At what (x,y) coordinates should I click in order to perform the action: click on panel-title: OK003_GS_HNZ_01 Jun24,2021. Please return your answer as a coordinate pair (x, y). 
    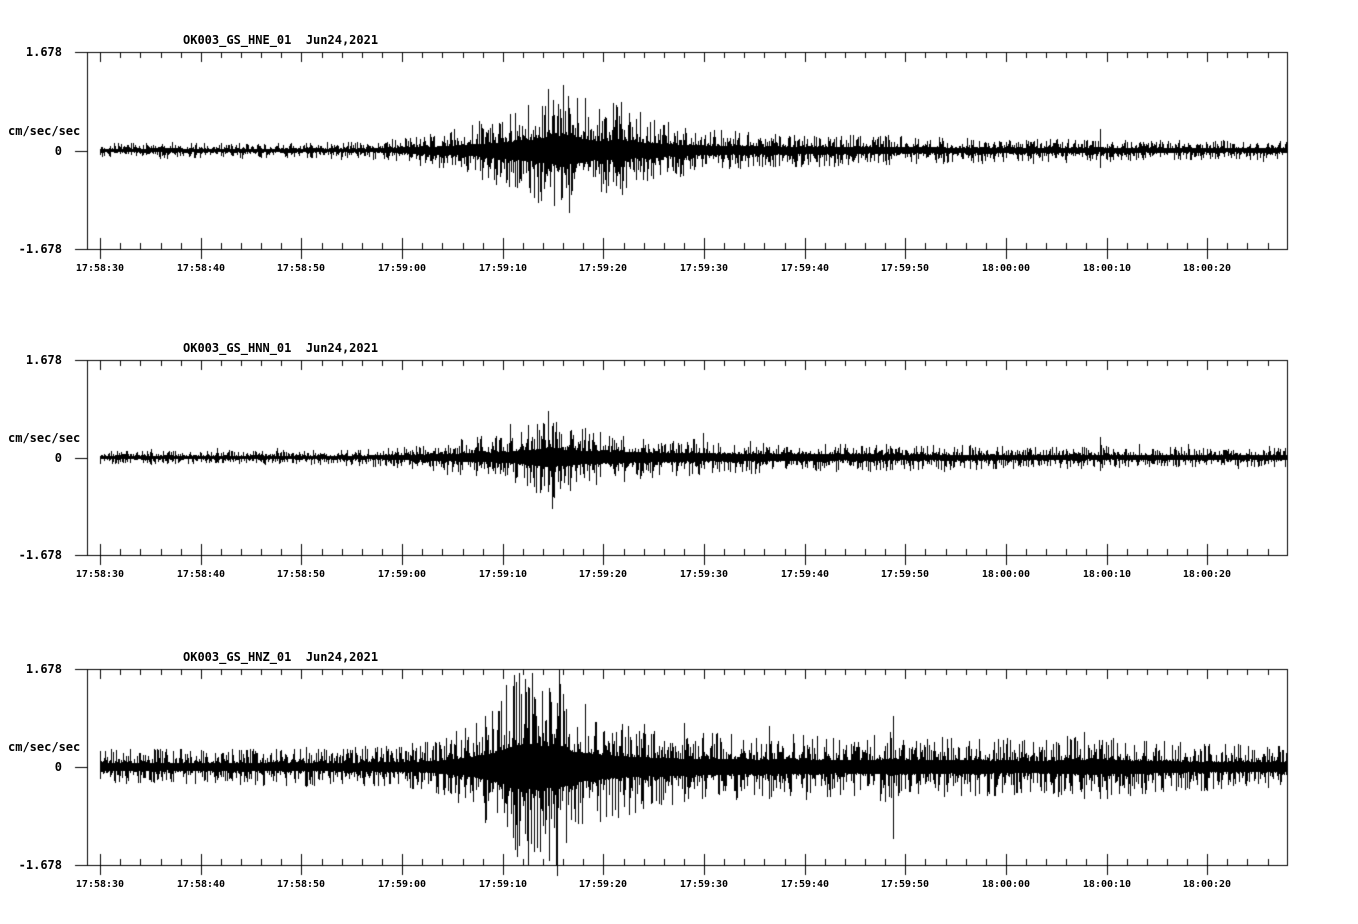
    Looking at the image, I should click on (281, 657).